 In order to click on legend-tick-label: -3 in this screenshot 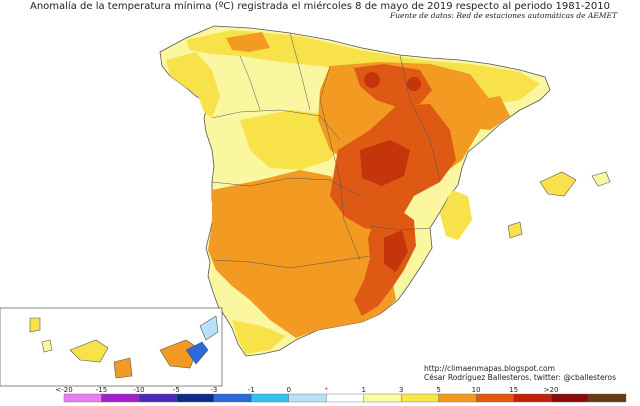, I will do `click(214, 390)`.